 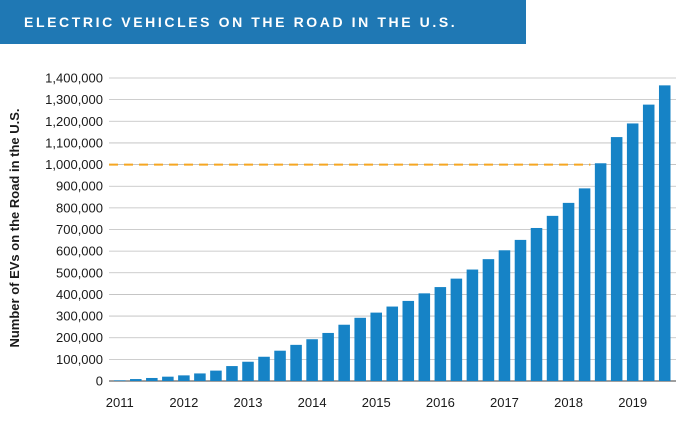 What do you see at coordinates (99, 381) in the screenshot?
I see `y-tick-label: 0` at bounding box center [99, 381].